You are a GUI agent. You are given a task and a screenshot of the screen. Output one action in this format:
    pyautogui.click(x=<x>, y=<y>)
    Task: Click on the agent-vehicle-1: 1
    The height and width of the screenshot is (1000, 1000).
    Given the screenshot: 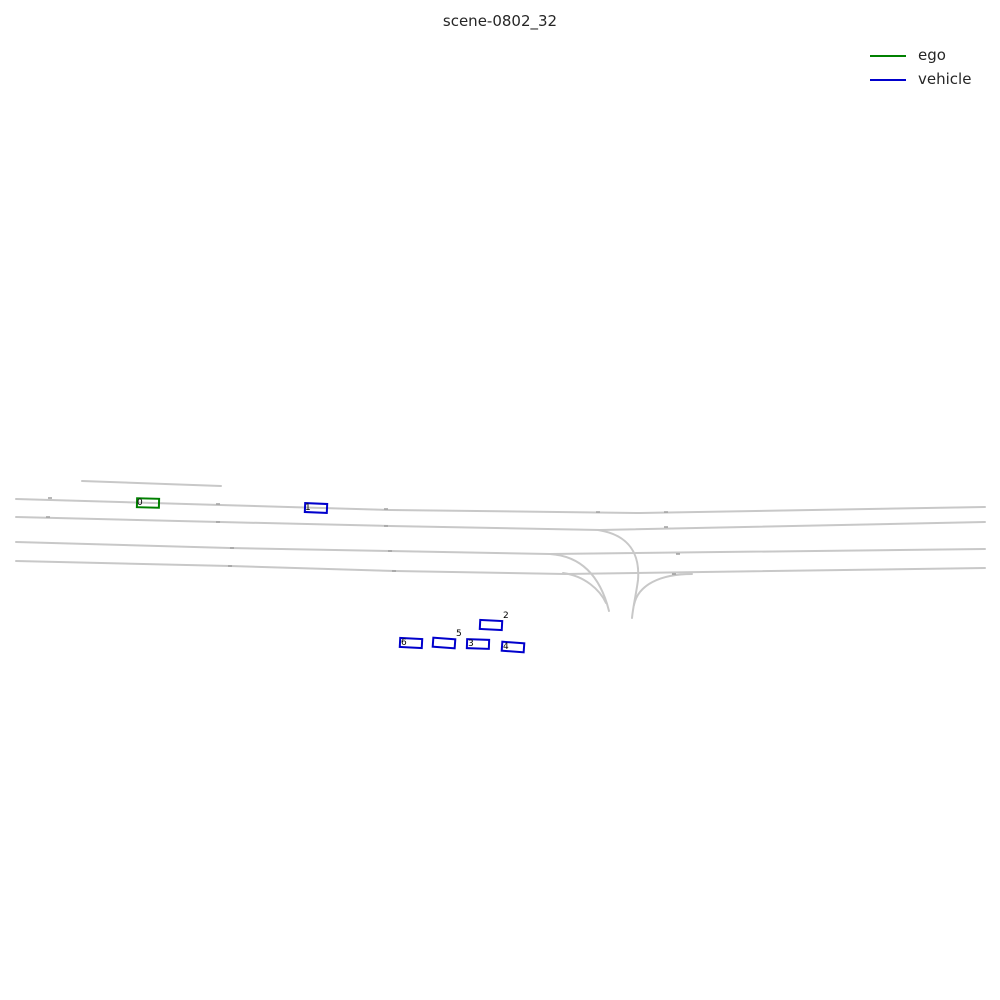 What is the action you would take?
    pyautogui.click(x=316, y=508)
    